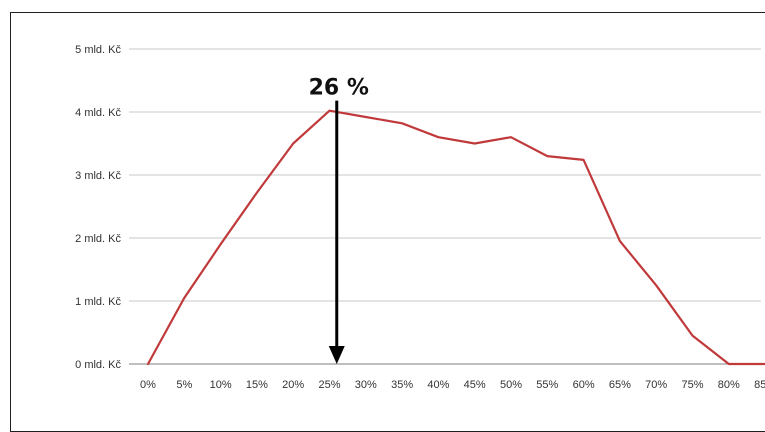 This screenshot has height=432, width=765. Describe the element at coordinates (257, 385) in the screenshot. I see `x-tick-label: 15%` at that location.